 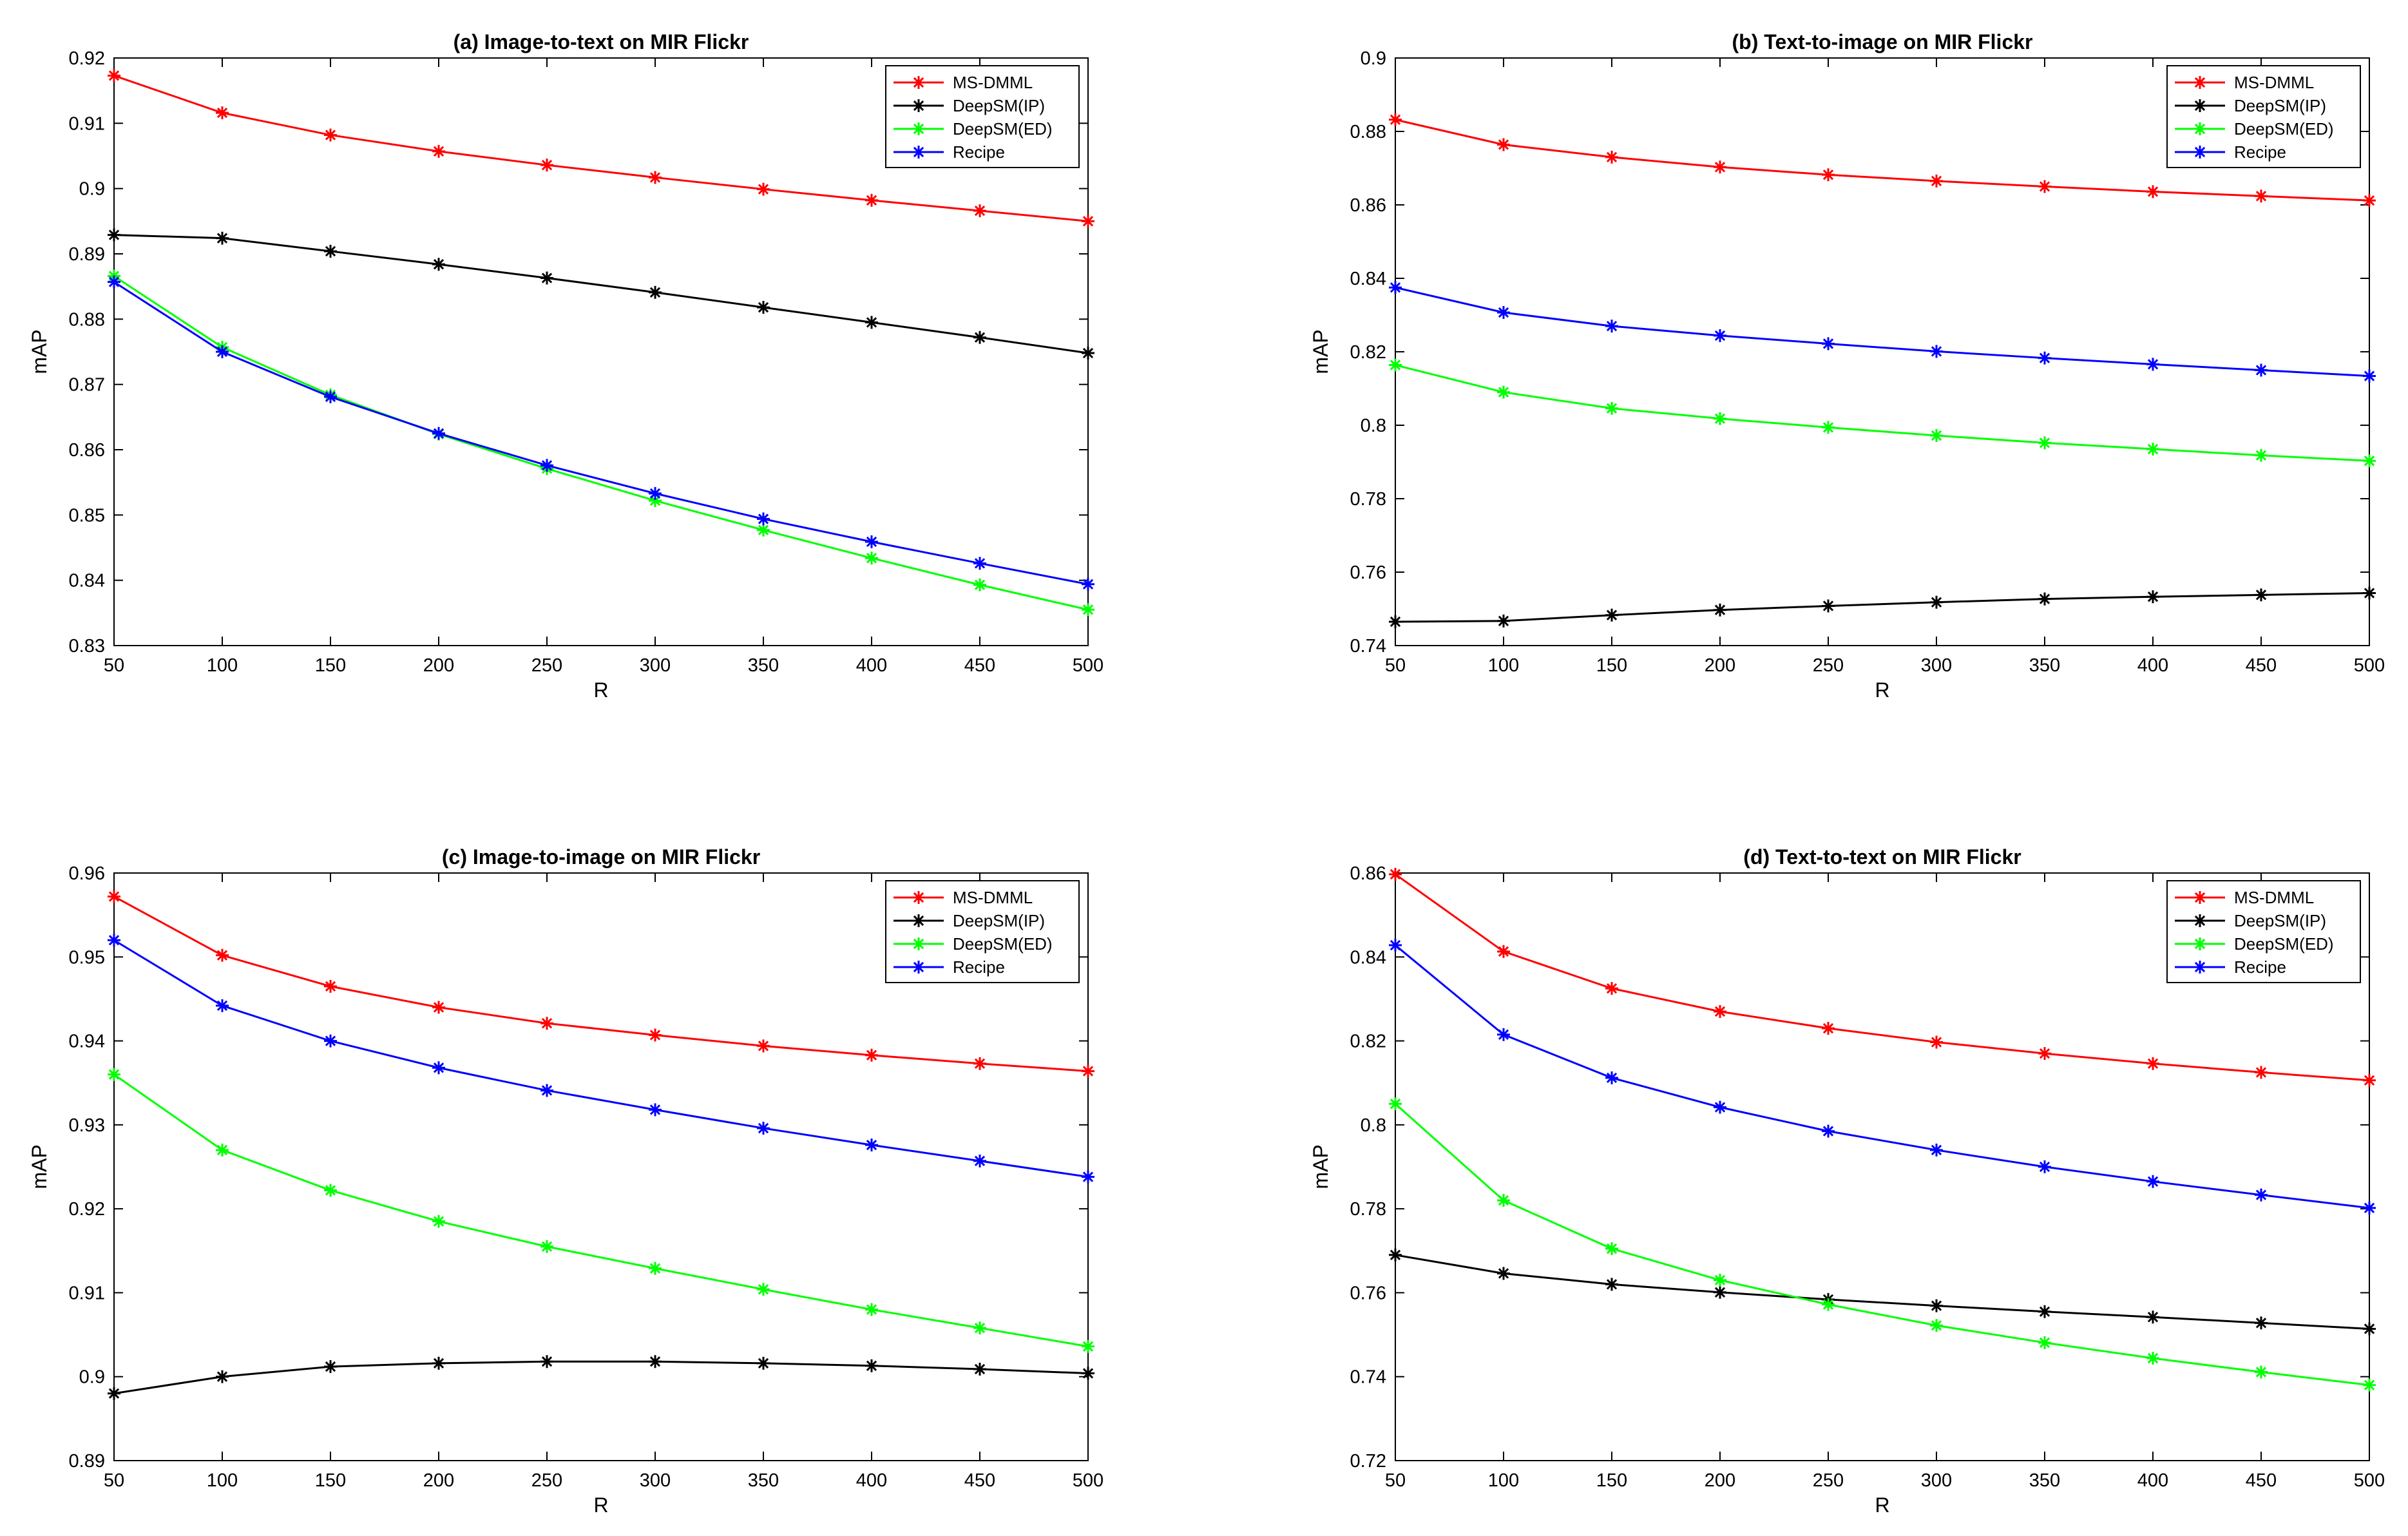 What do you see at coordinates (1368, 1377) in the screenshot?
I see `y-tick-label: 0.74` at bounding box center [1368, 1377].